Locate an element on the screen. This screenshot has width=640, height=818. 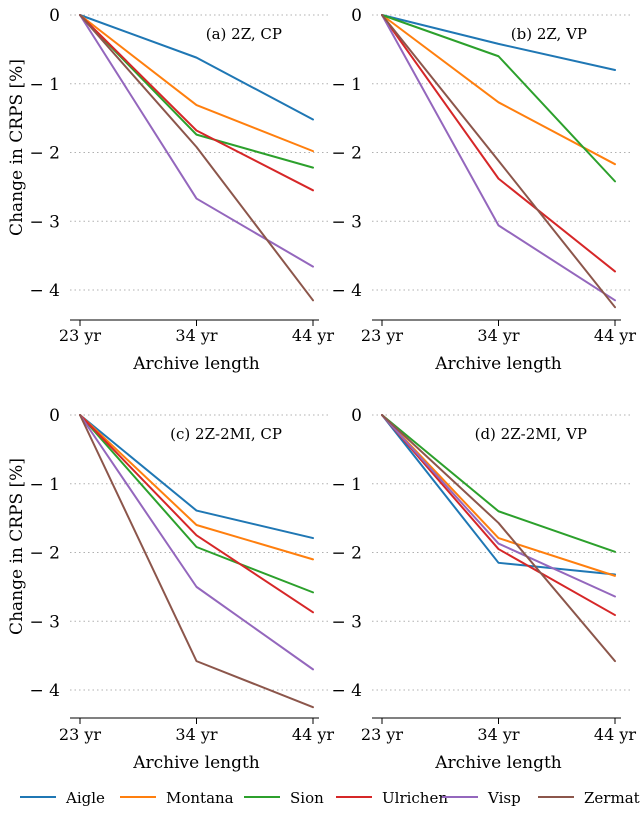
legend-label-aigle: Aigle is located at coordinates (85, 798).